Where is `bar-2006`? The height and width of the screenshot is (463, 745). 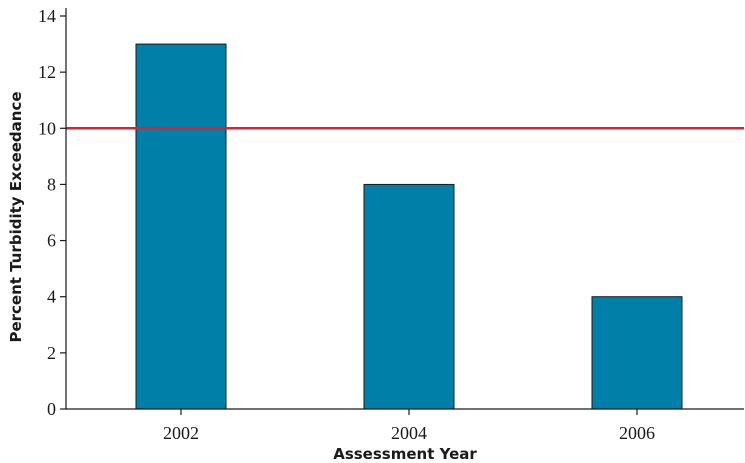
bar-2006 is located at coordinates (637, 353).